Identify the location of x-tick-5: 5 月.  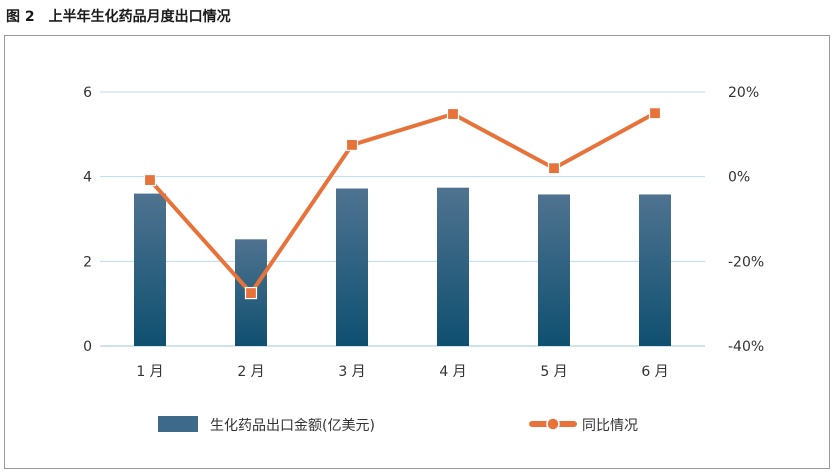
(553, 372).